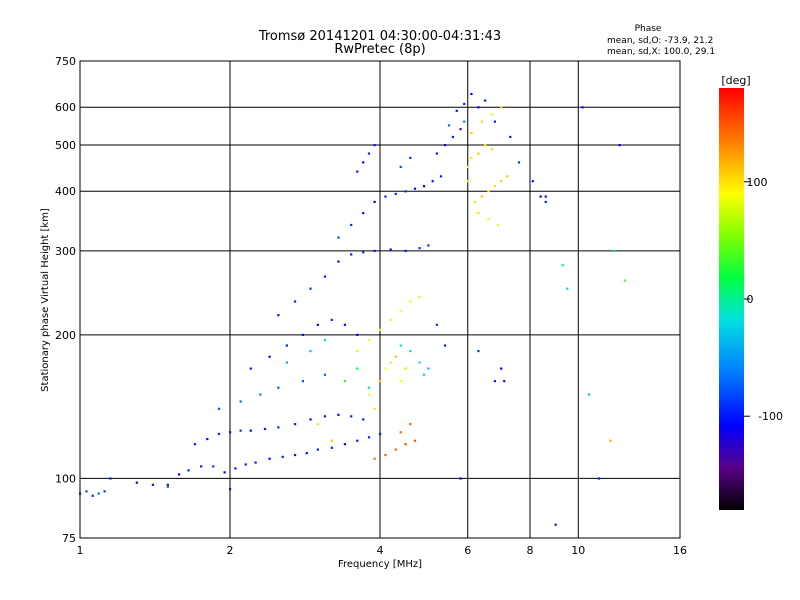  Describe the element at coordinates (65, 61) in the screenshot. I see `y-tick-label: 750` at that location.